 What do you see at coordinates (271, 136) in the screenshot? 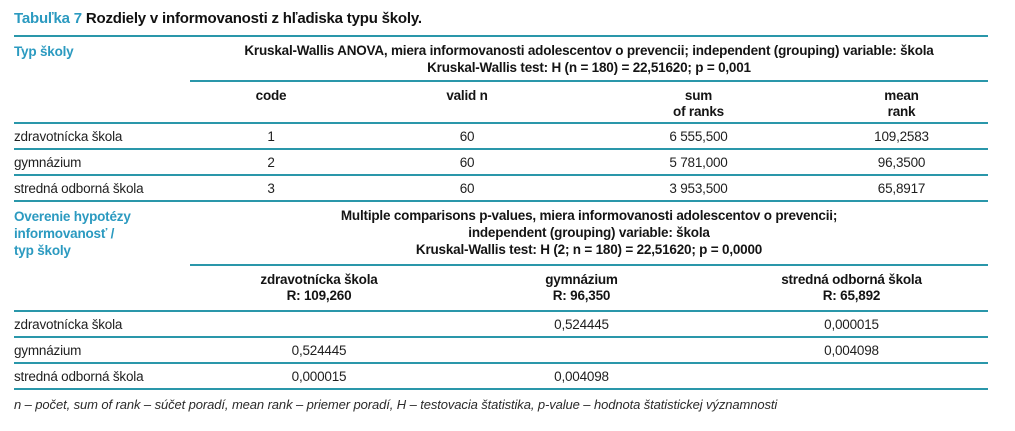
I see `code-cell: 1` at bounding box center [271, 136].